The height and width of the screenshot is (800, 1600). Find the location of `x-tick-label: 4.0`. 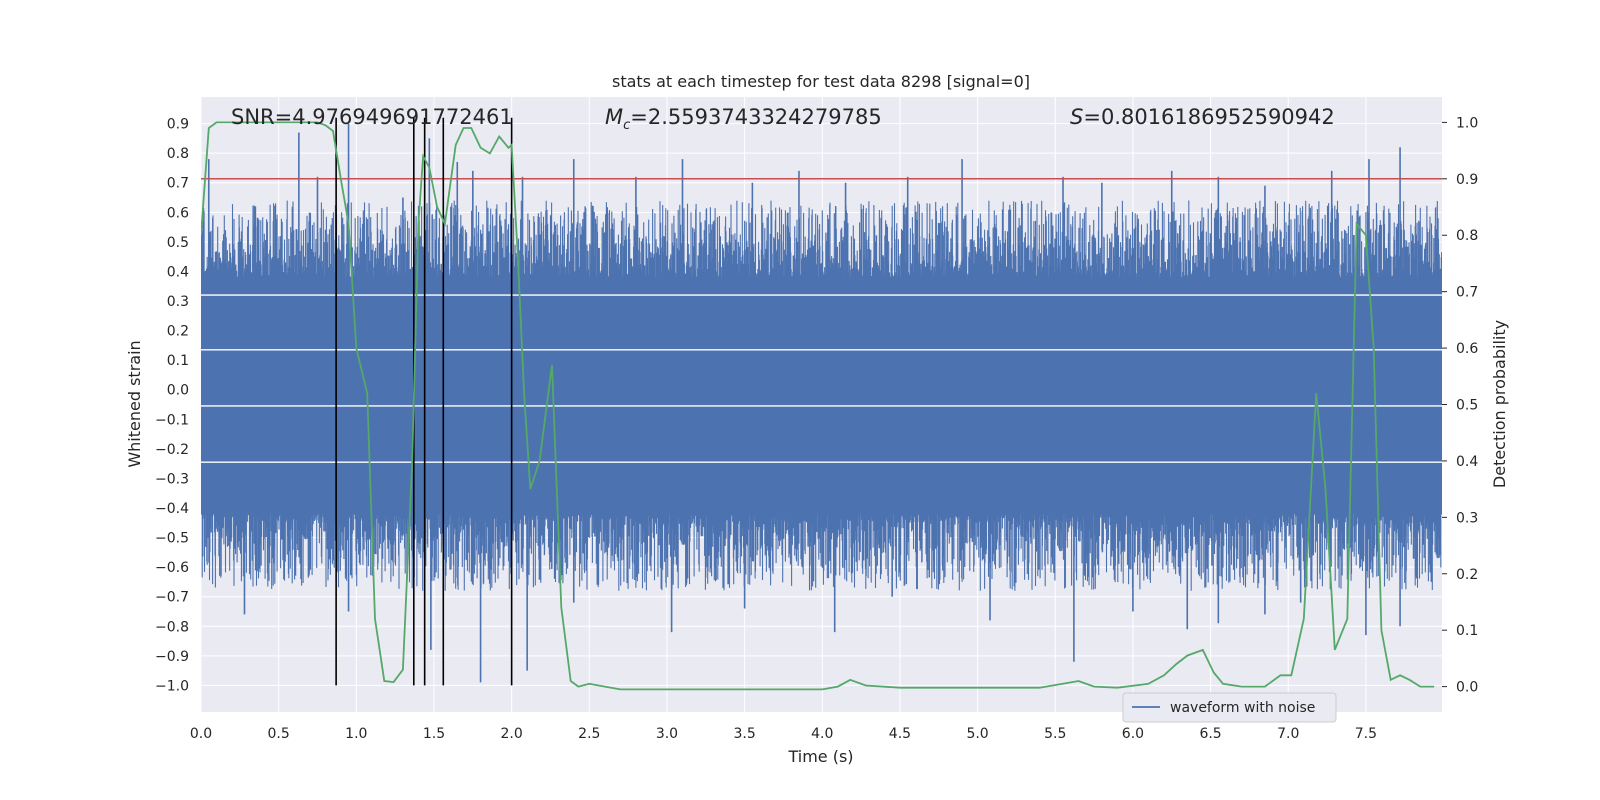

x-tick-label: 4.0 is located at coordinates (822, 734).